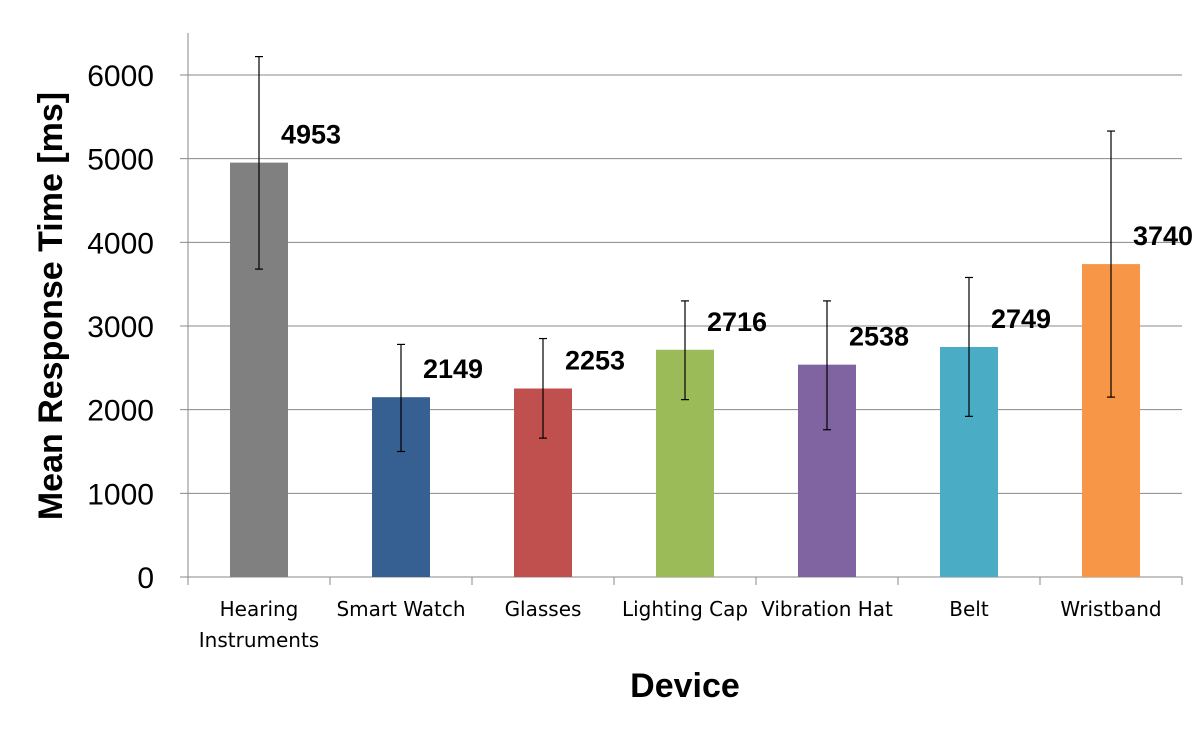 The image size is (1204, 732). Describe the element at coordinates (120, 243) in the screenshot. I see `y-tick-label: 4000` at that location.